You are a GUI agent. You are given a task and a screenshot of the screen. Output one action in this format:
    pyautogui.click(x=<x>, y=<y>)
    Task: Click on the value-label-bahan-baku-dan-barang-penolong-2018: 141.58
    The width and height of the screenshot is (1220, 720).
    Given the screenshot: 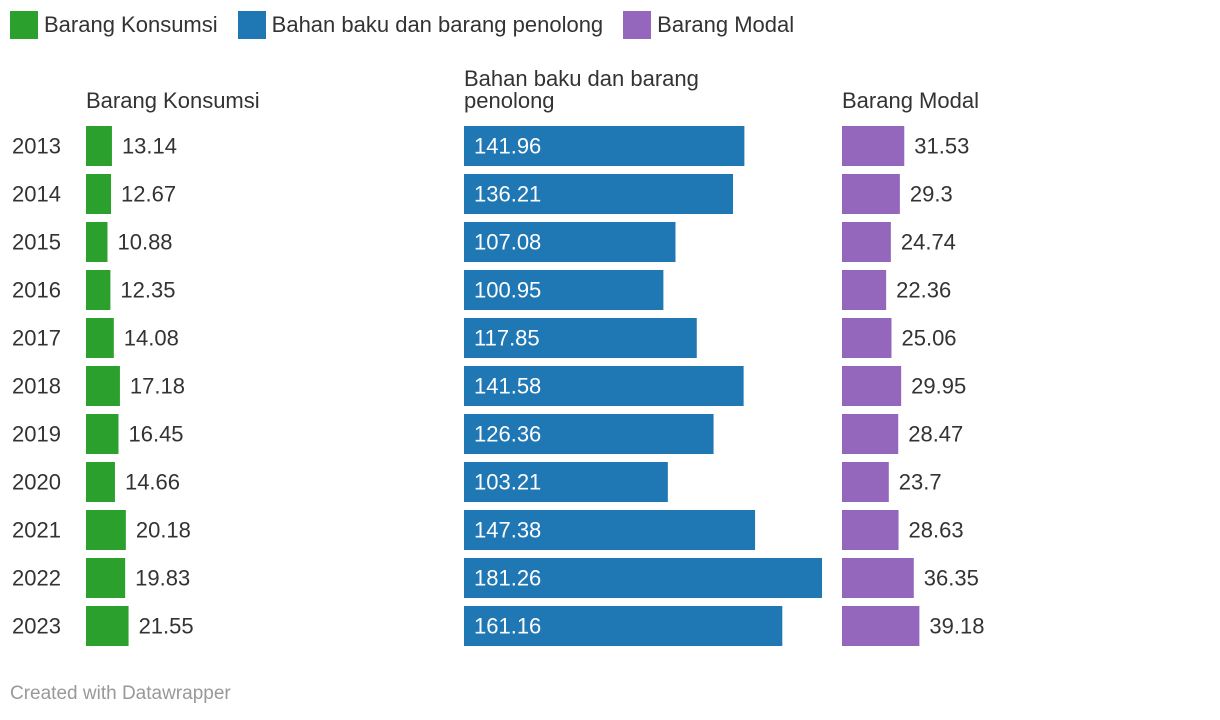 What is the action you would take?
    pyautogui.click(x=507, y=386)
    